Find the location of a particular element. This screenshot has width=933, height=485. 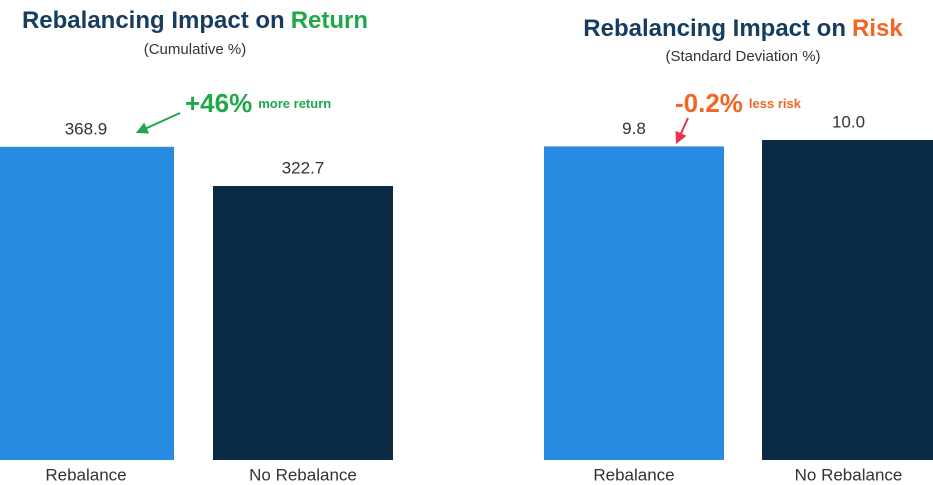

value-label: 10.0 is located at coordinates (848, 121).